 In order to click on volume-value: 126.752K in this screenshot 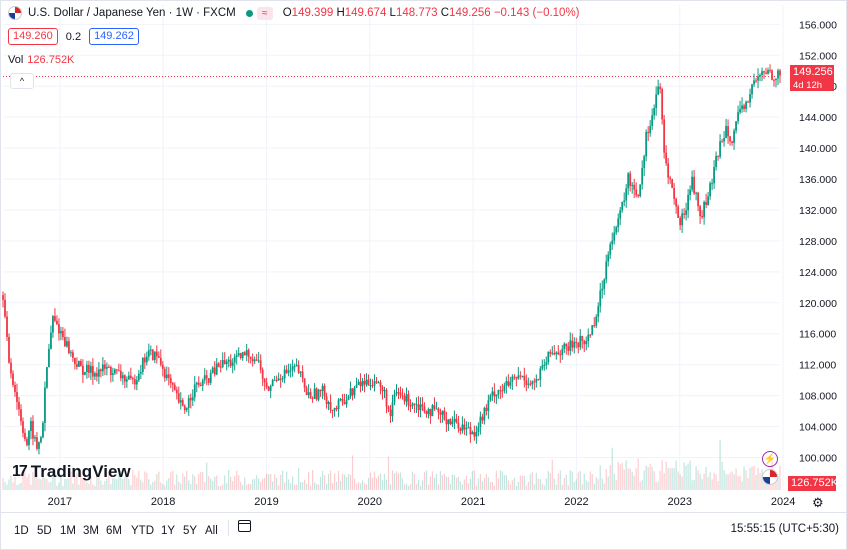, I will do `click(51, 60)`.